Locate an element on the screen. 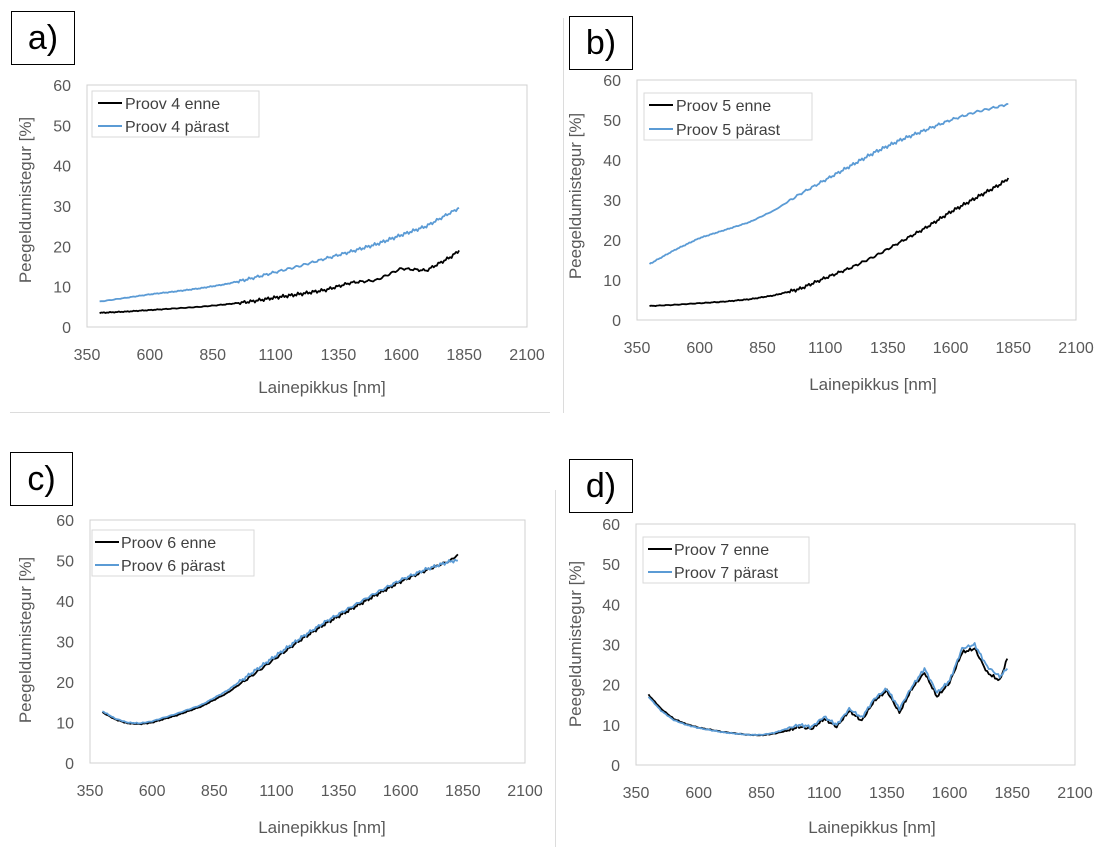  separator-horizontal-top-left is located at coordinates (280, 412).